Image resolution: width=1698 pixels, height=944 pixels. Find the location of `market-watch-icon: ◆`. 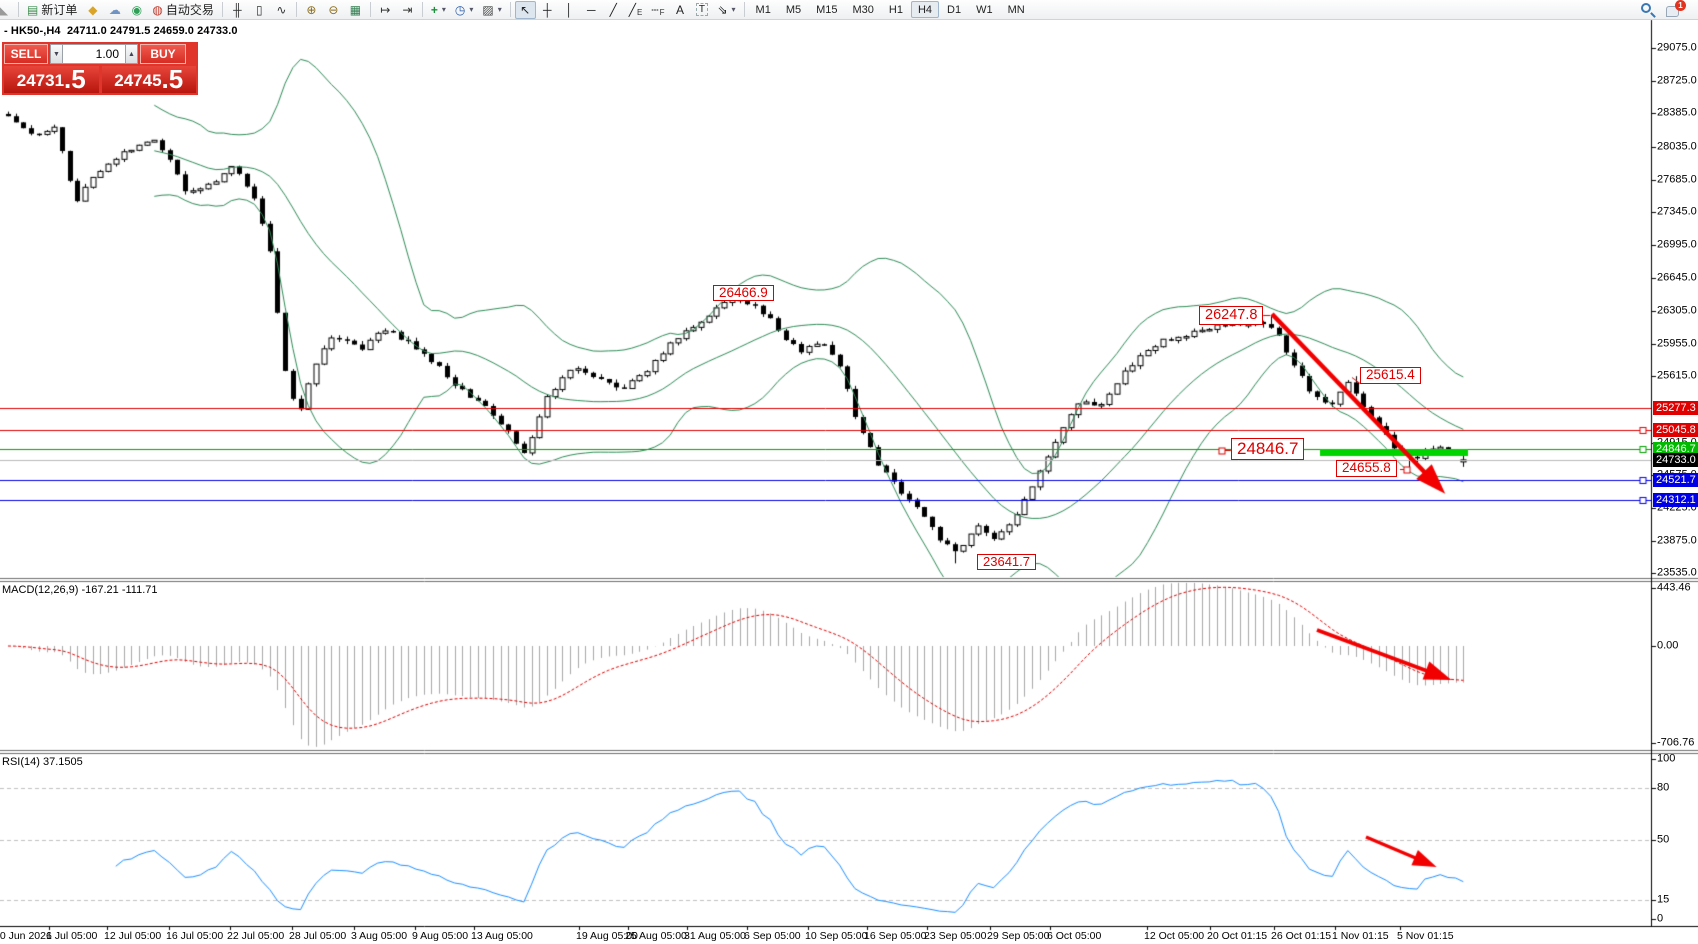

market-watch-icon: ◆ is located at coordinates (92, 10).